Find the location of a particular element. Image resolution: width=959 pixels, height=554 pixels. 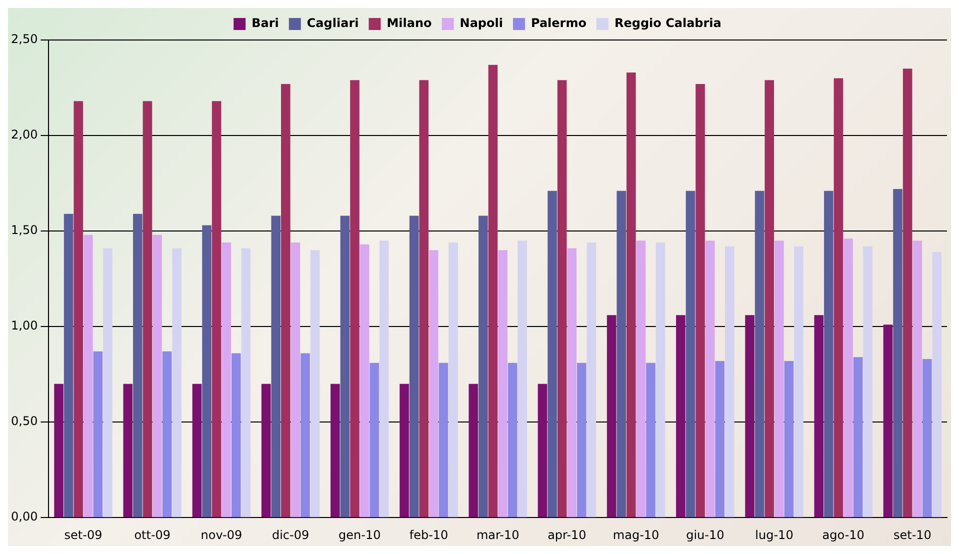

legend-label: Cagliari is located at coordinates (332, 23).